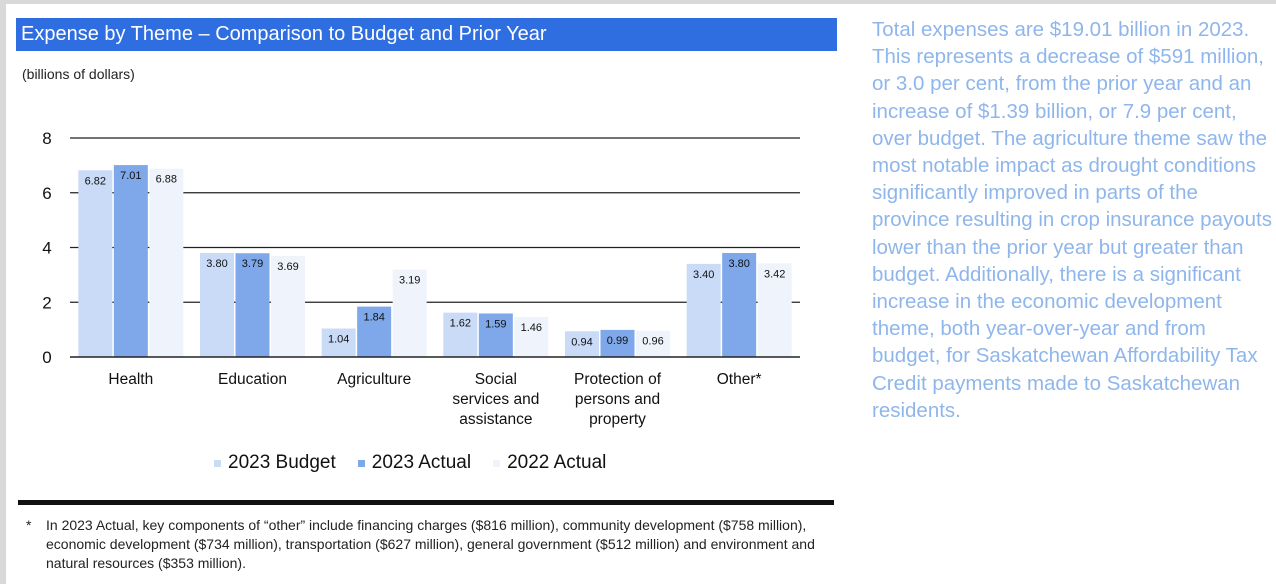  What do you see at coordinates (557, 462) in the screenshot?
I see `legend-label-2022-actual: 2022 Actual` at bounding box center [557, 462].